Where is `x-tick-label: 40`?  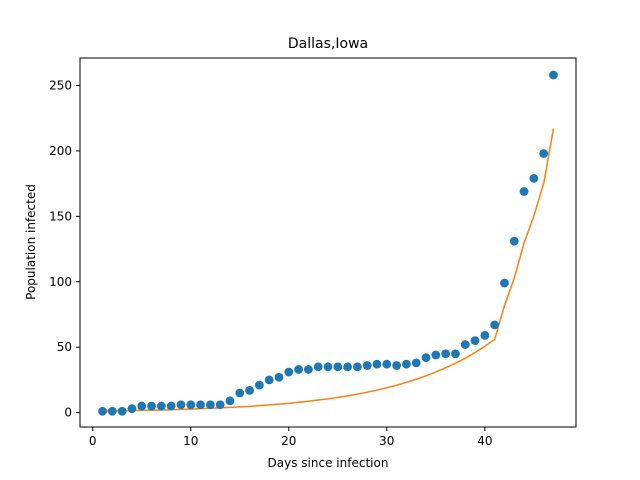 x-tick-label: 40 is located at coordinates (484, 441).